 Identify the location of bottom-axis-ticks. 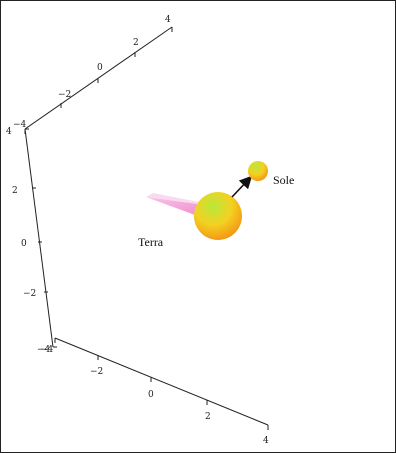
(161, 384).